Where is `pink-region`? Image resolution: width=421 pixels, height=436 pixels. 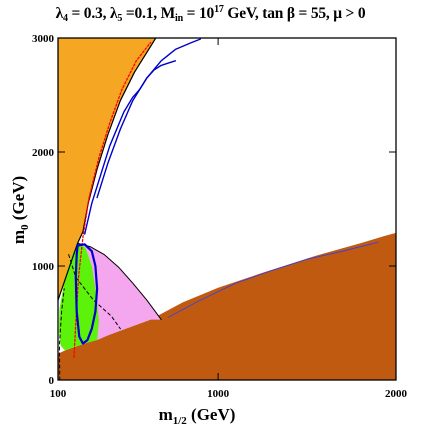
pink-region is located at coordinates (119, 292).